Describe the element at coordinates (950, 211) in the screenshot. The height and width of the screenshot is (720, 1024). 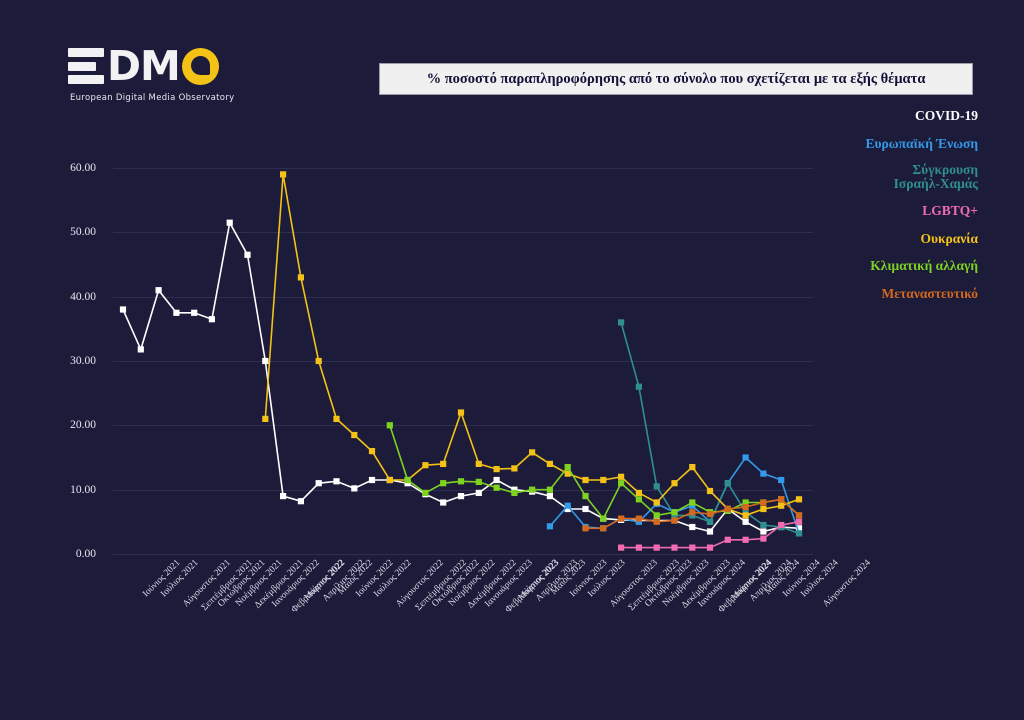
I see `legend-item-4: LGBTQ+` at that location.